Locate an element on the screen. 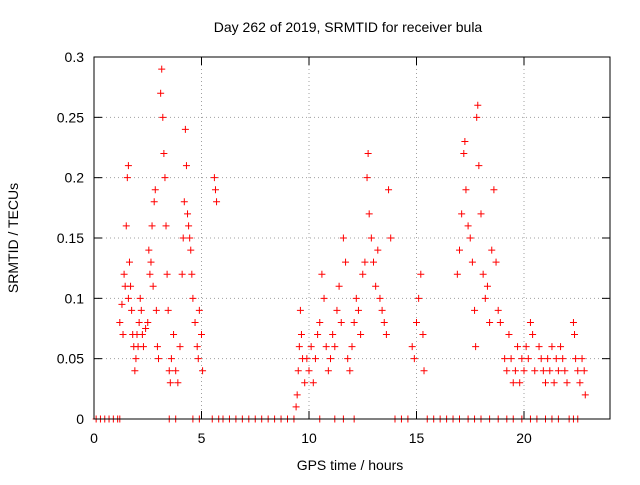 This screenshot has width=640, height=485. y-tick-label: 0.1 is located at coordinates (75, 298).